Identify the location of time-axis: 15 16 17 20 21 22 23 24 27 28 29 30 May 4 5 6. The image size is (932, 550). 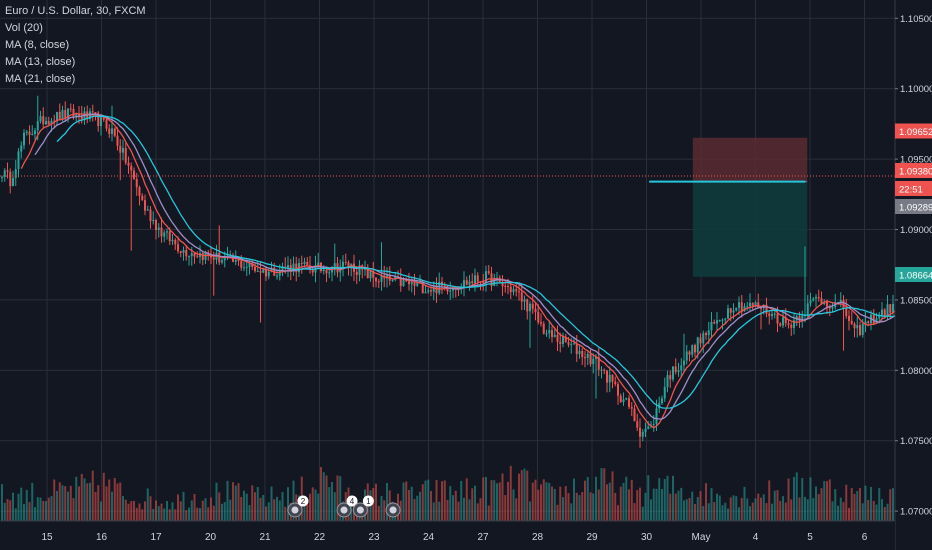
(447, 535).